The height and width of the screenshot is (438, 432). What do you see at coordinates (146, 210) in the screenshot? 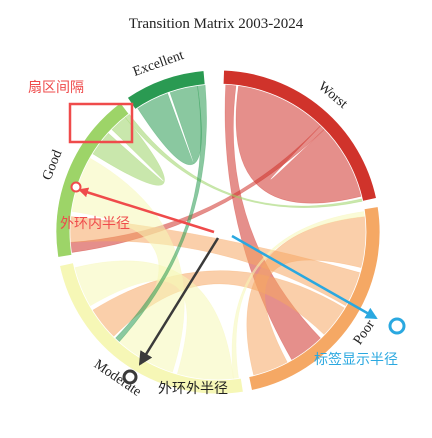
I see `inner-radius-arrow` at bounding box center [146, 210].